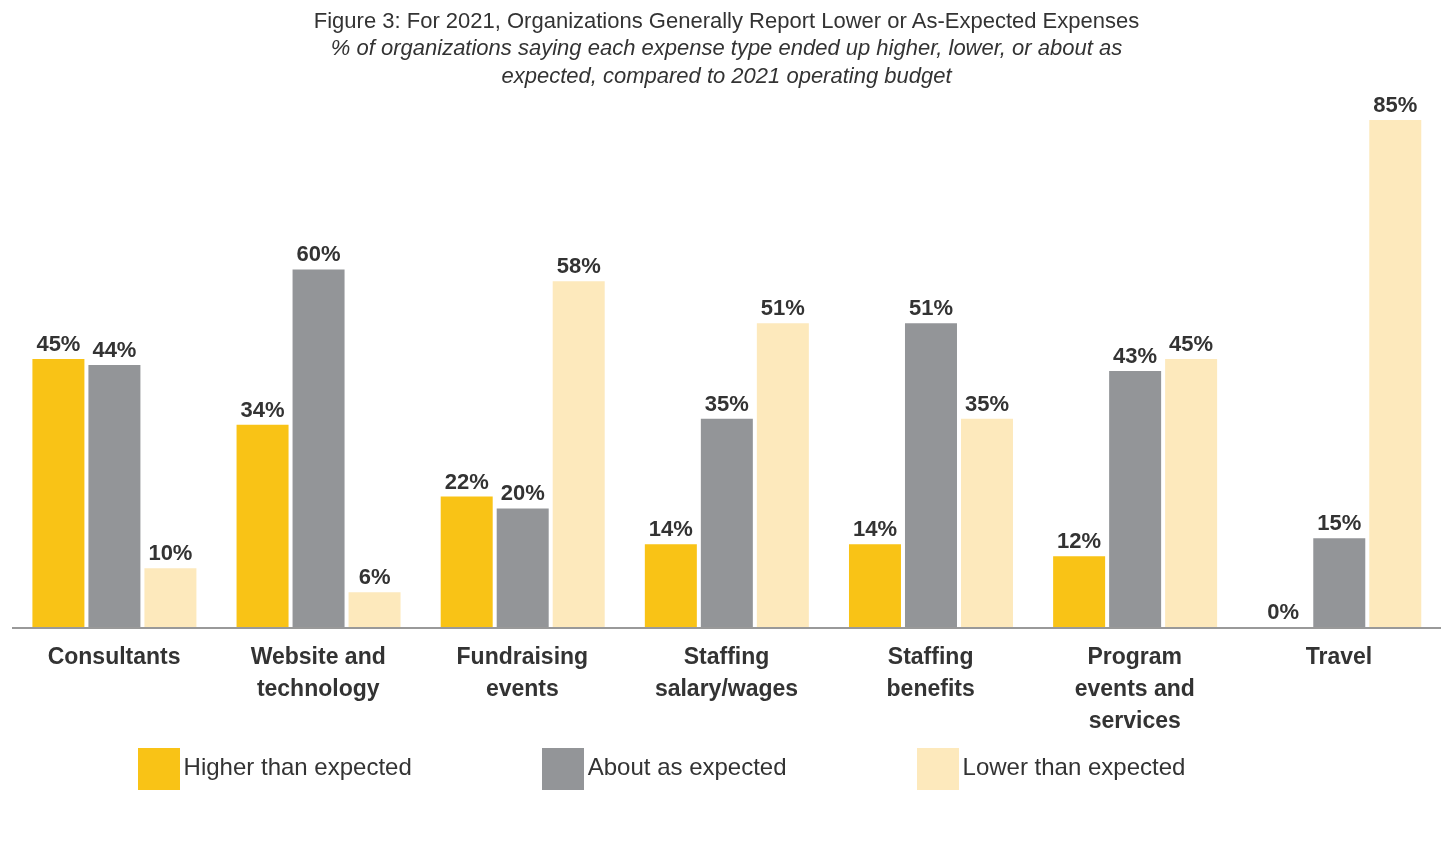  I want to click on data-label: 60%, so click(318, 254).